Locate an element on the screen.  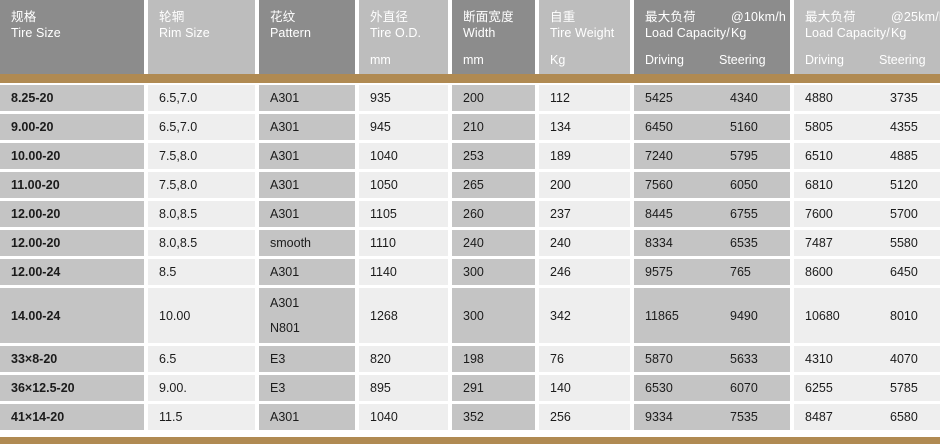
cell-tire-weight: 256 is located at coordinates (582, 417).